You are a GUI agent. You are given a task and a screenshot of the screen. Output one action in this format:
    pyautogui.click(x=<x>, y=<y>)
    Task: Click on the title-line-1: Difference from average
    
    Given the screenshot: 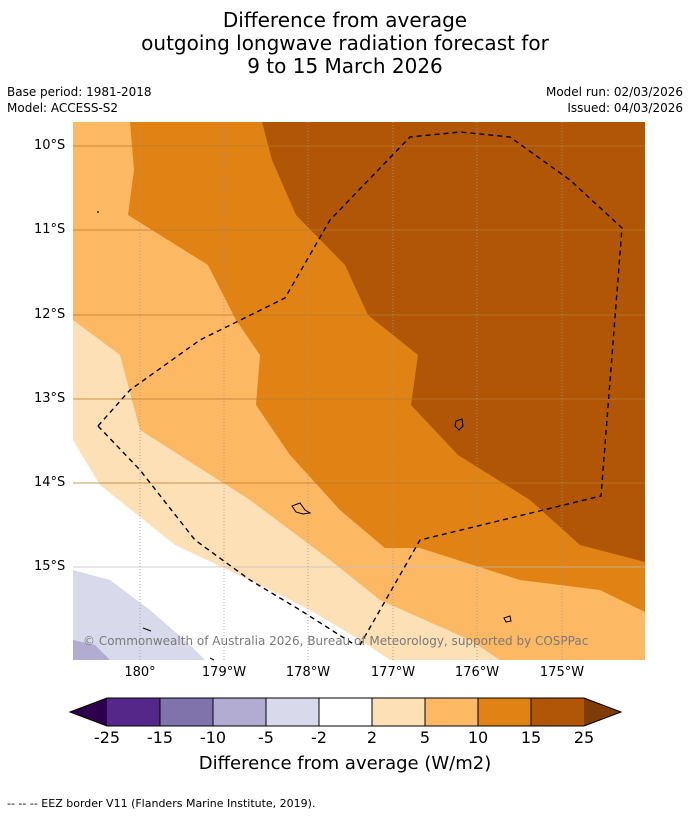 What is the action you would take?
    pyautogui.click(x=345, y=20)
    